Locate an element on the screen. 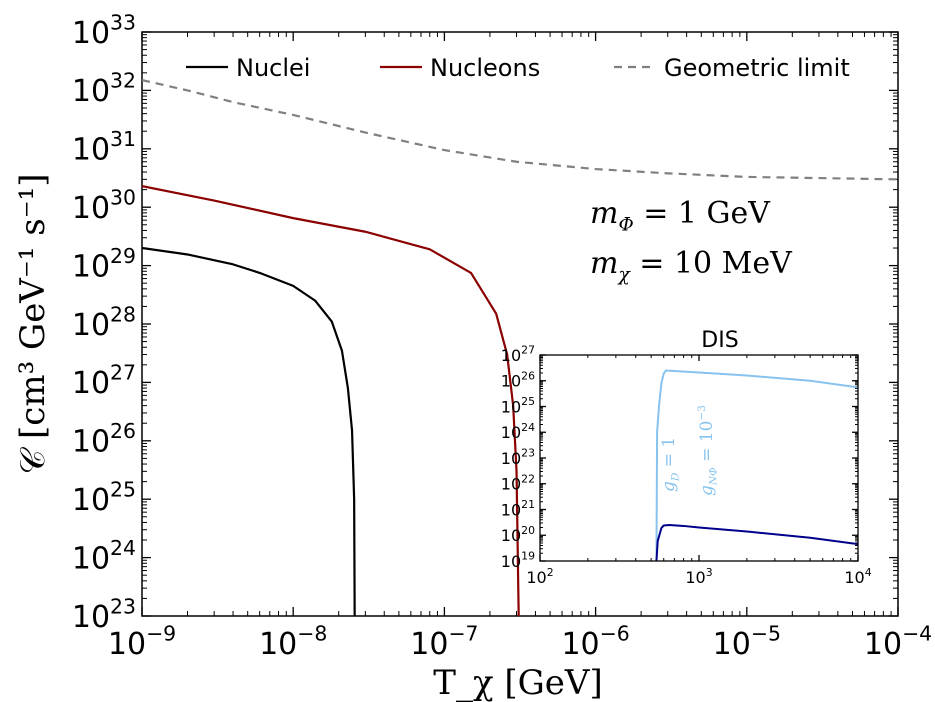  inset-series is located at coordinates (756, 465).